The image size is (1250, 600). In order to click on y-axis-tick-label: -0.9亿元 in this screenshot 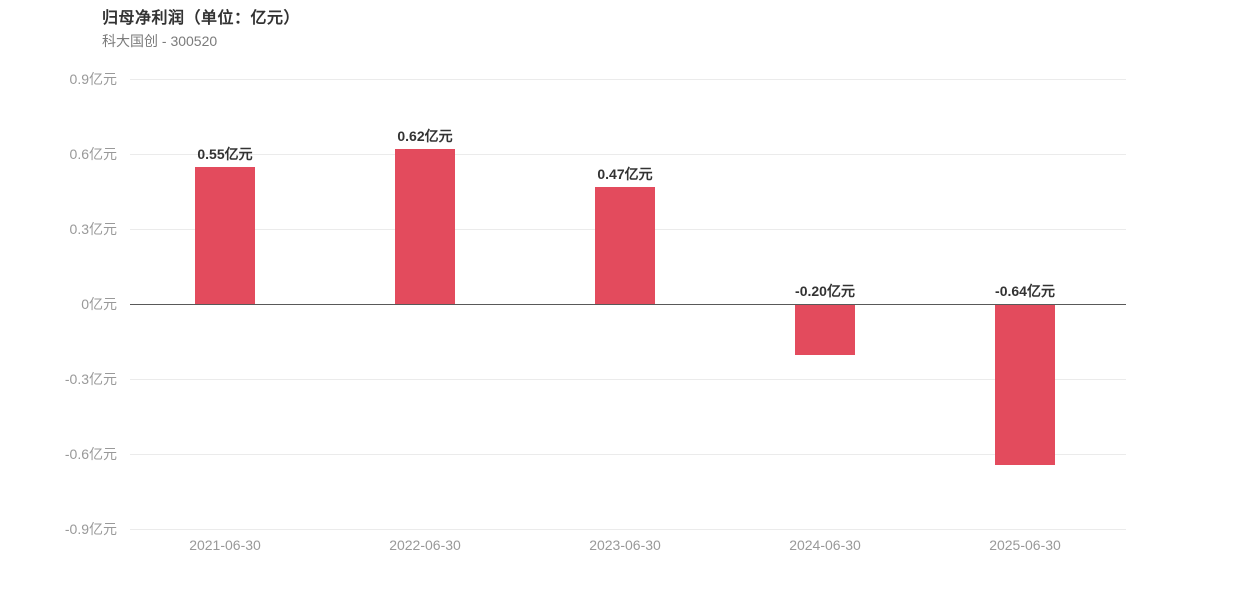, I will do `click(90, 529)`.